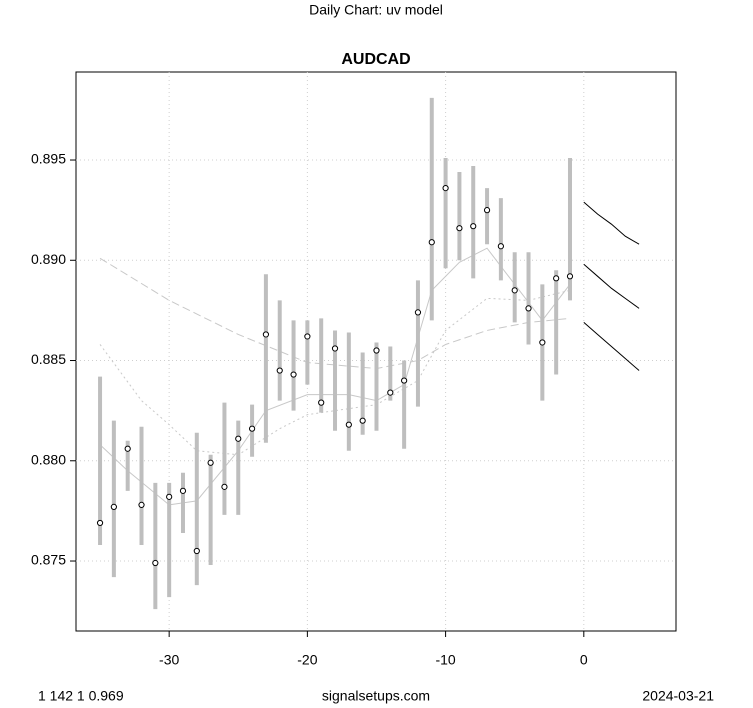 The height and width of the screenshot is (708, 753). What do you see at coordinates (307, 660) in the screenshot?
I see `x-tick-label: -20` at bounding box center [307, 660].